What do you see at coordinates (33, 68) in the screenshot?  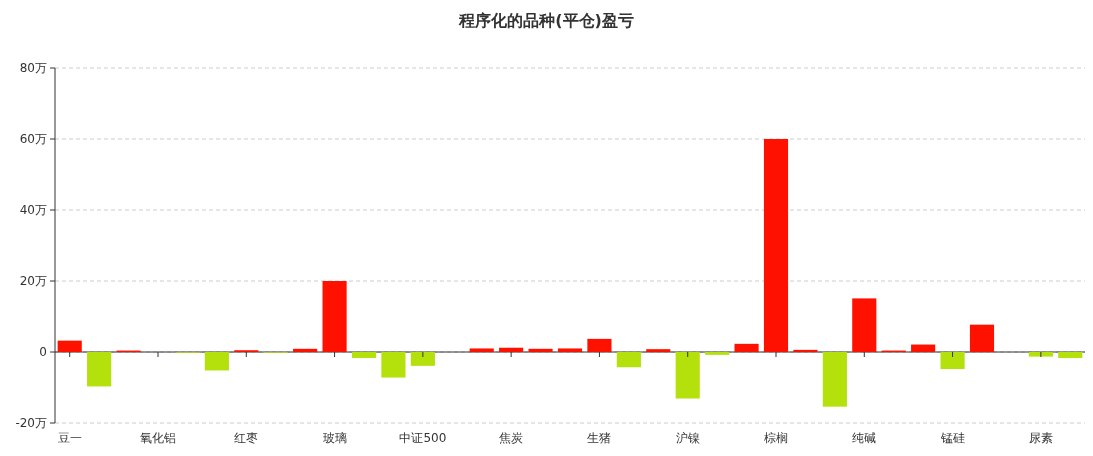 I see `y-tick-label: 80万` at bounding box center [33, 68].